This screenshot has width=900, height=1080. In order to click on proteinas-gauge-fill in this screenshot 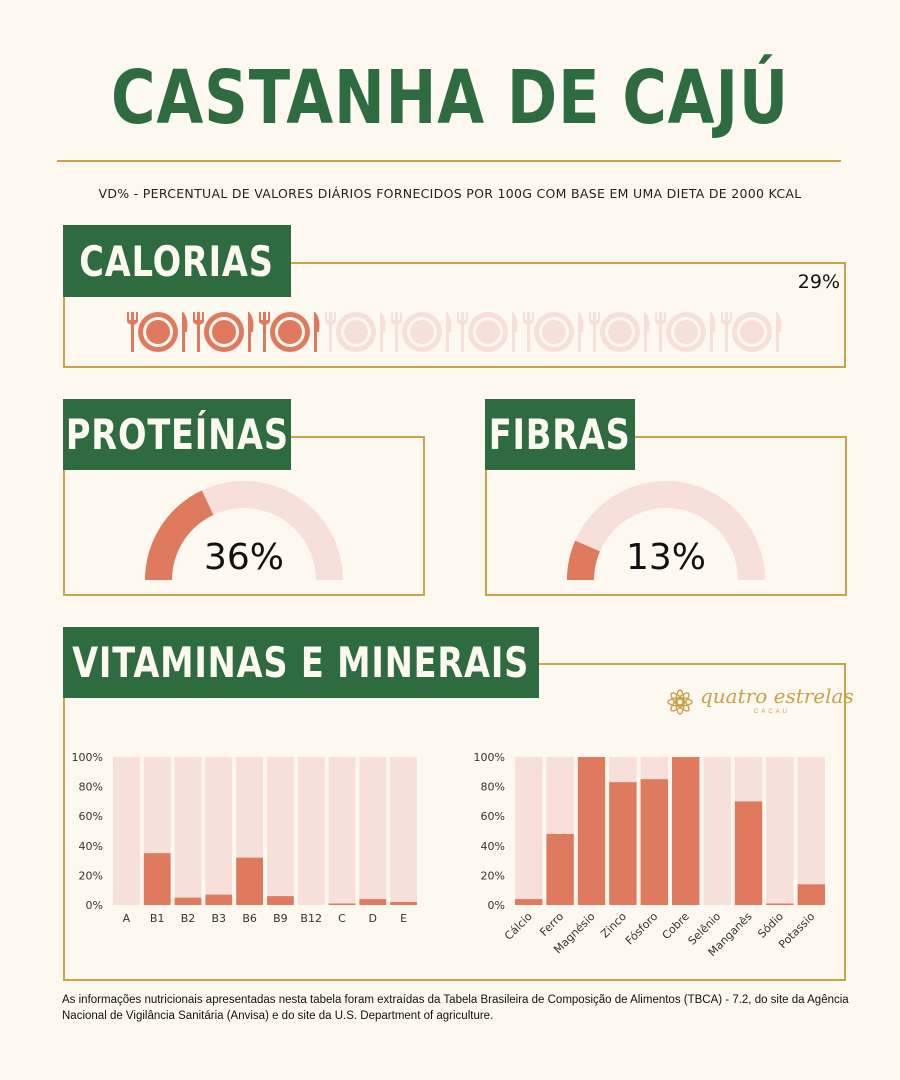, I will do `click(179, 535)`.